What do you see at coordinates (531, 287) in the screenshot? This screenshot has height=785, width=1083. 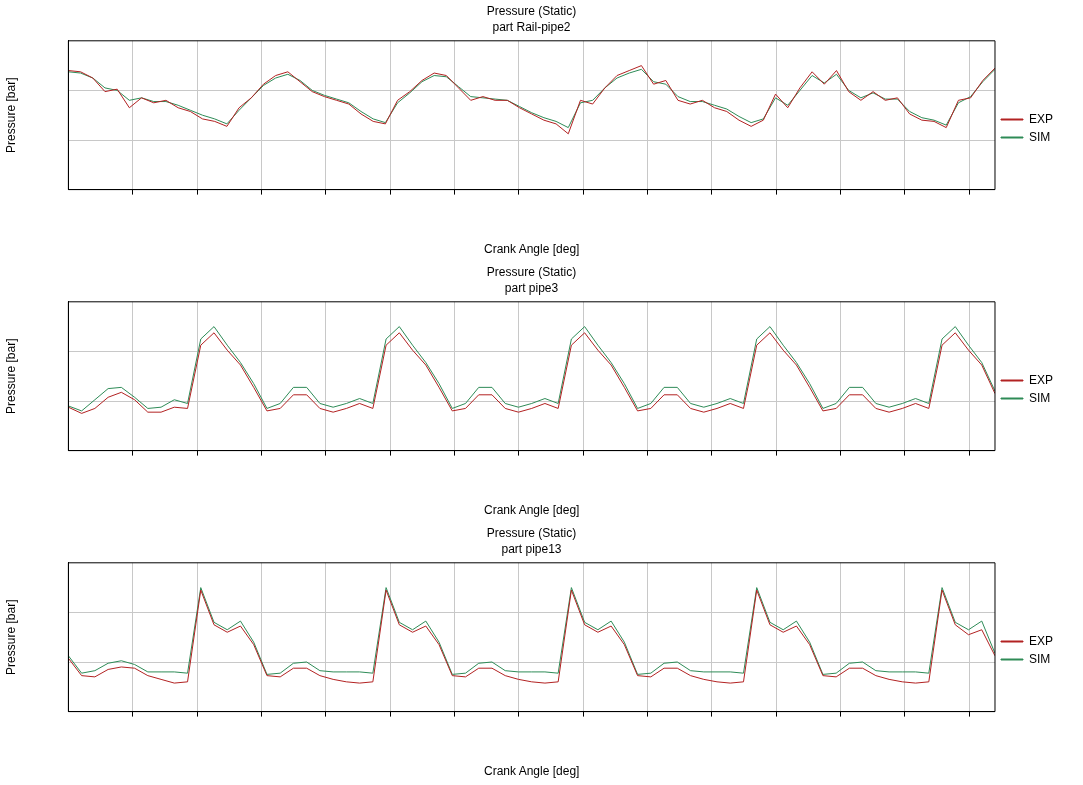 I see `chart-subtitle: part pipe3` at bounding box center [531, 287].